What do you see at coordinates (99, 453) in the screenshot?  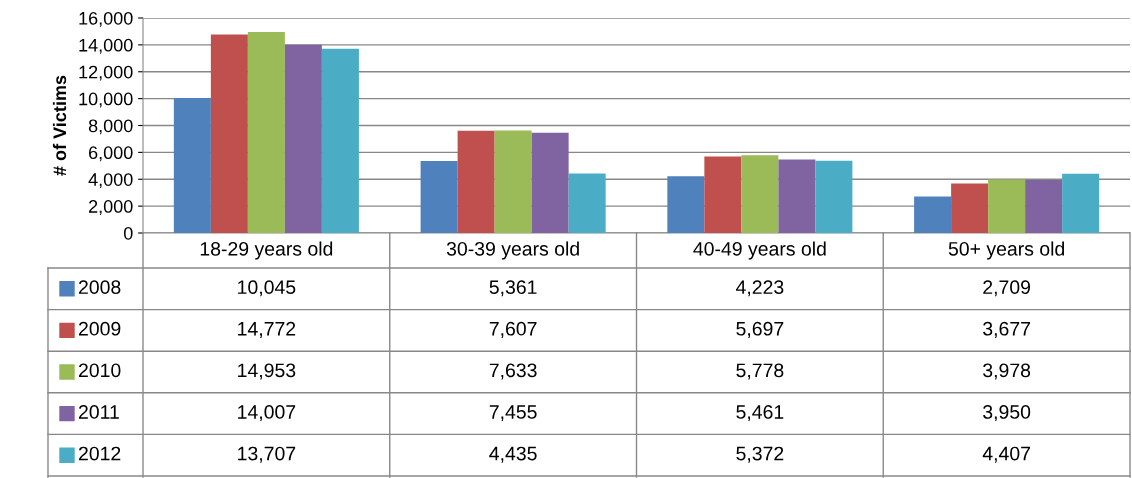 I see `legend-label: 2012` at bounding box center [99, 453].